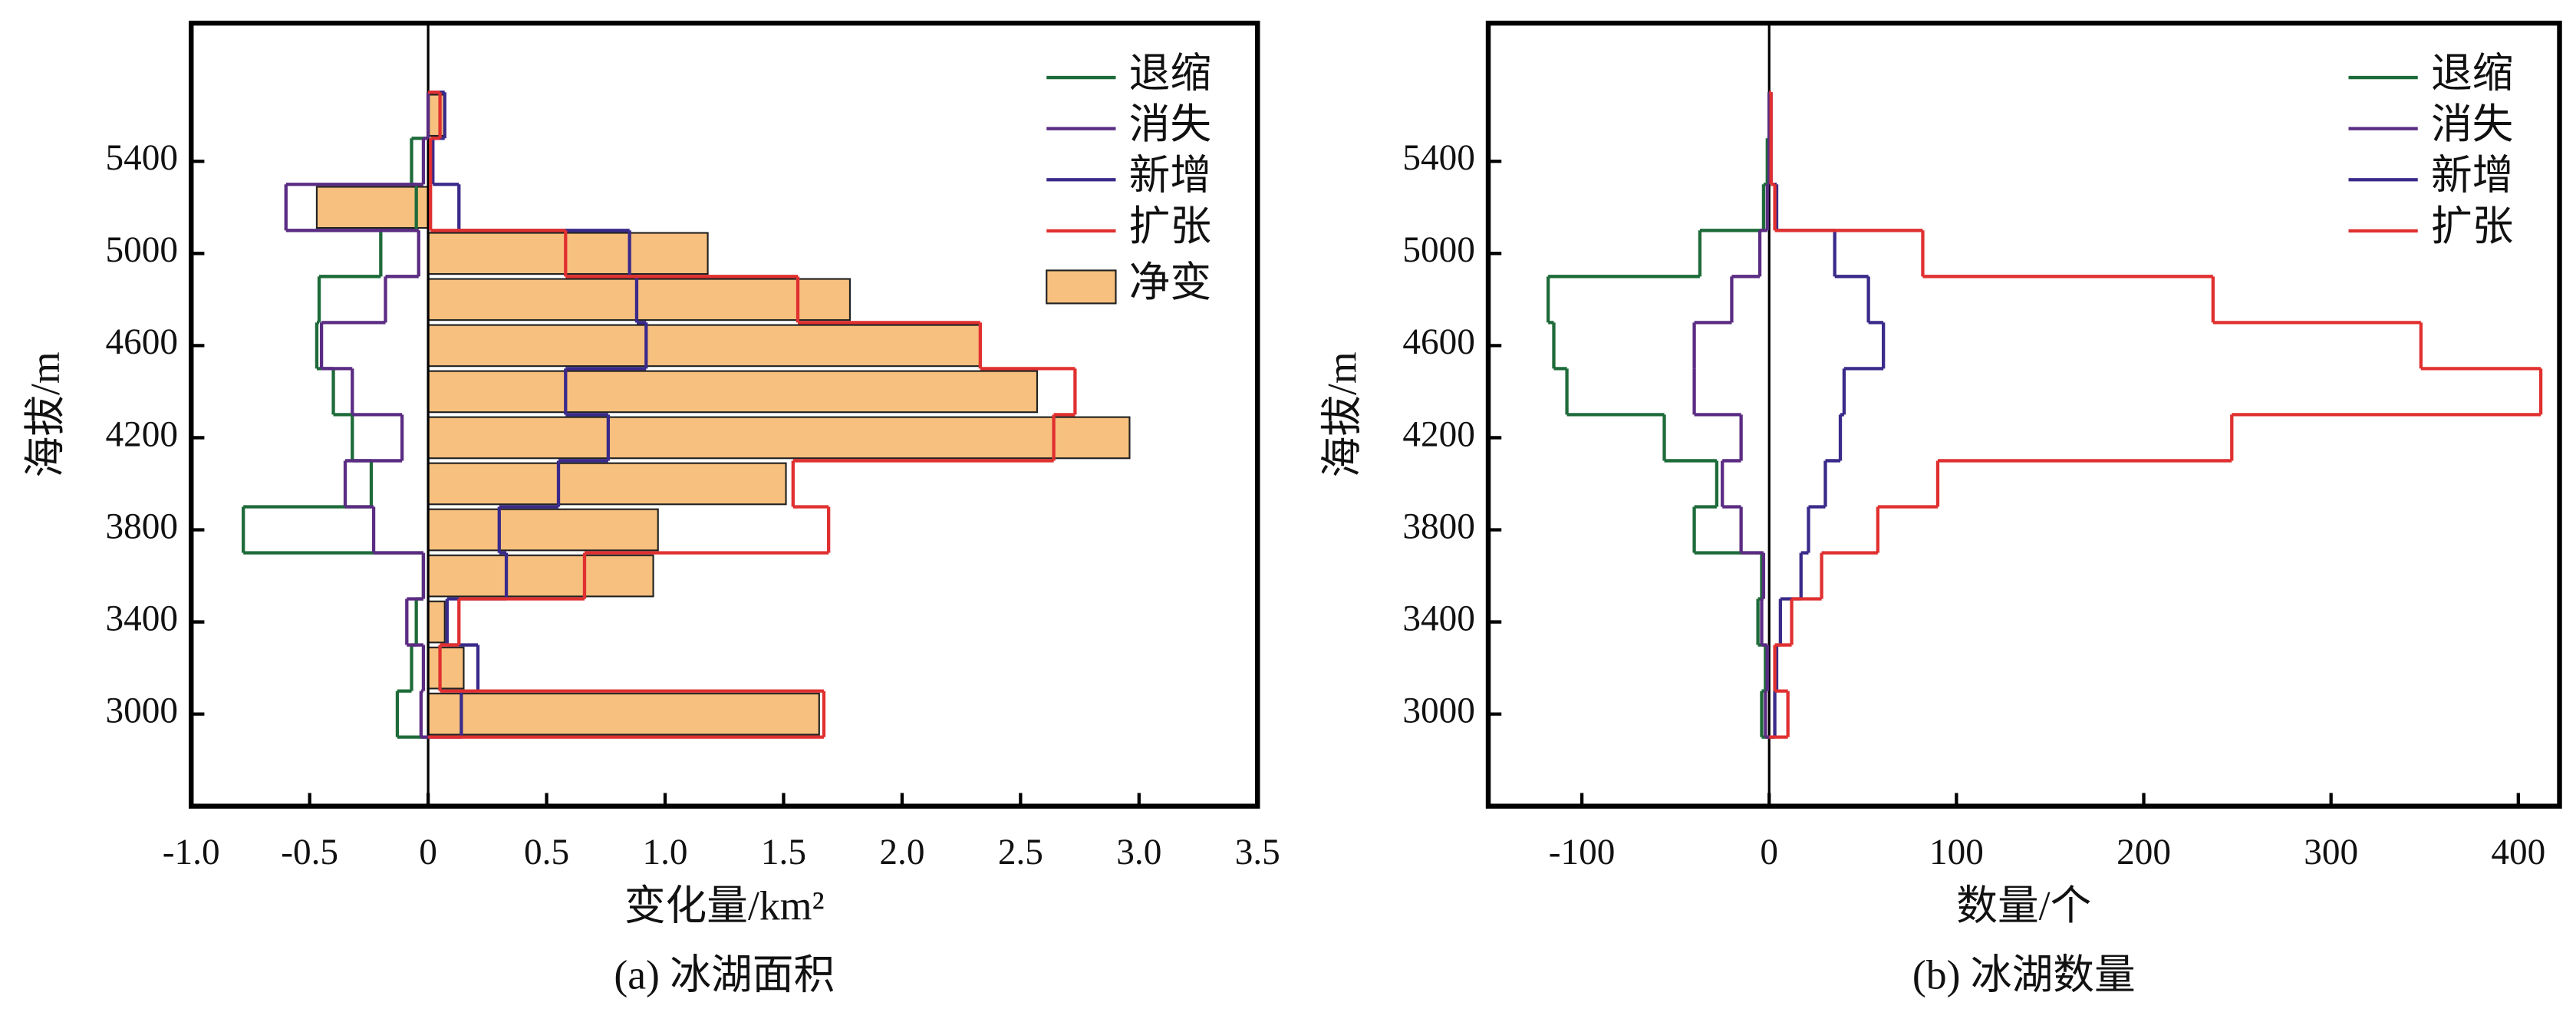 The image size is (2576, 1009). What do you see at coordinates (1020, 852) in the screenshot?
I see `x-tick-label: 2.5` at bounding box center [1020, 852].